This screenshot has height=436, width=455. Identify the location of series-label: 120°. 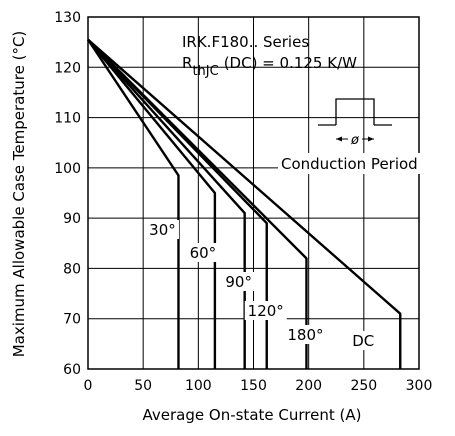
(266, 311).